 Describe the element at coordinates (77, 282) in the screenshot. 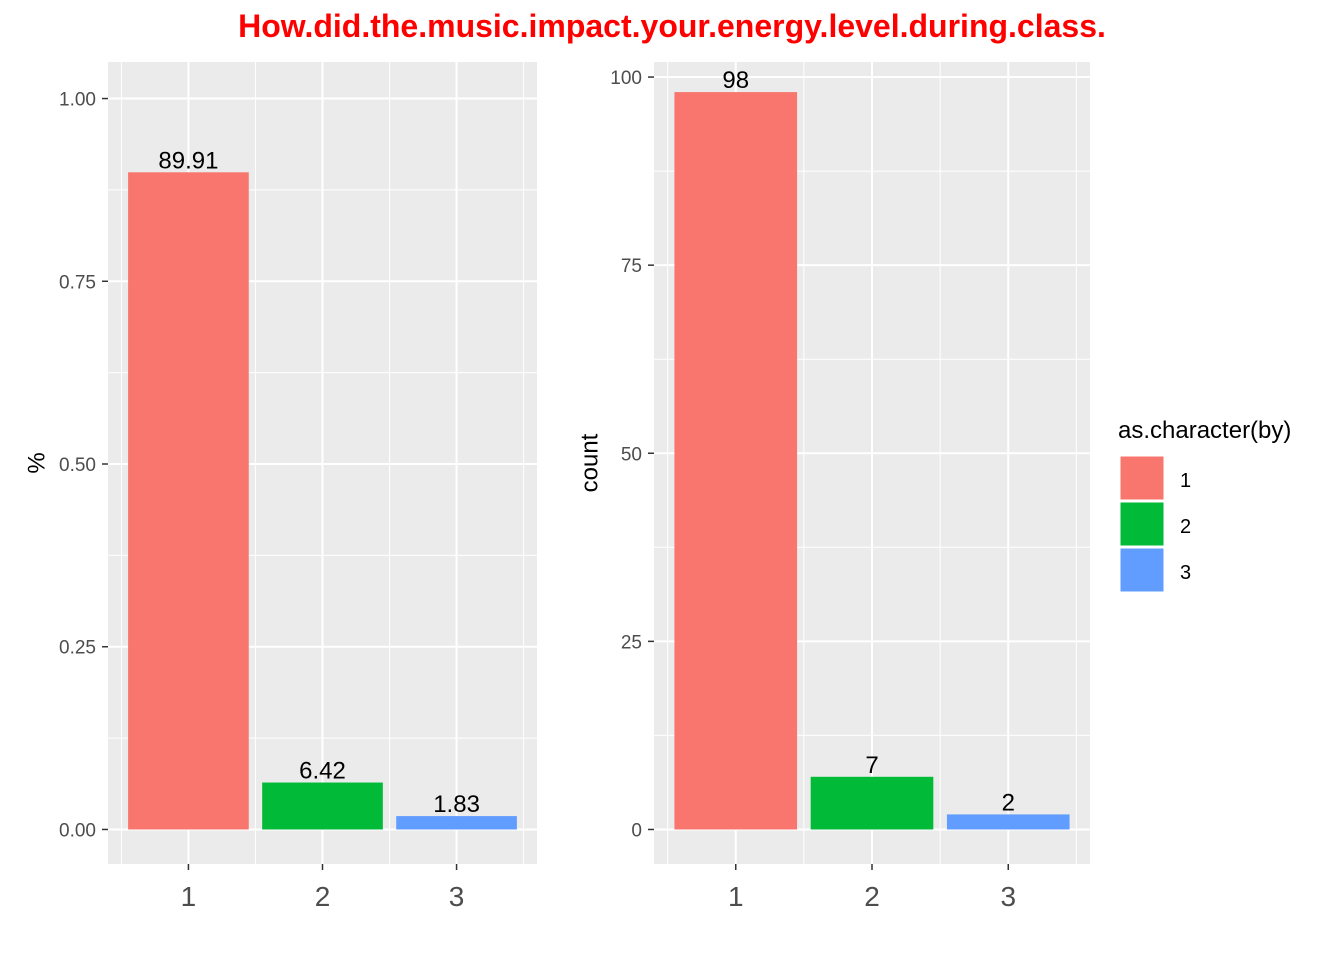

I see `percent-y-tick-label: 0.75` at that location.